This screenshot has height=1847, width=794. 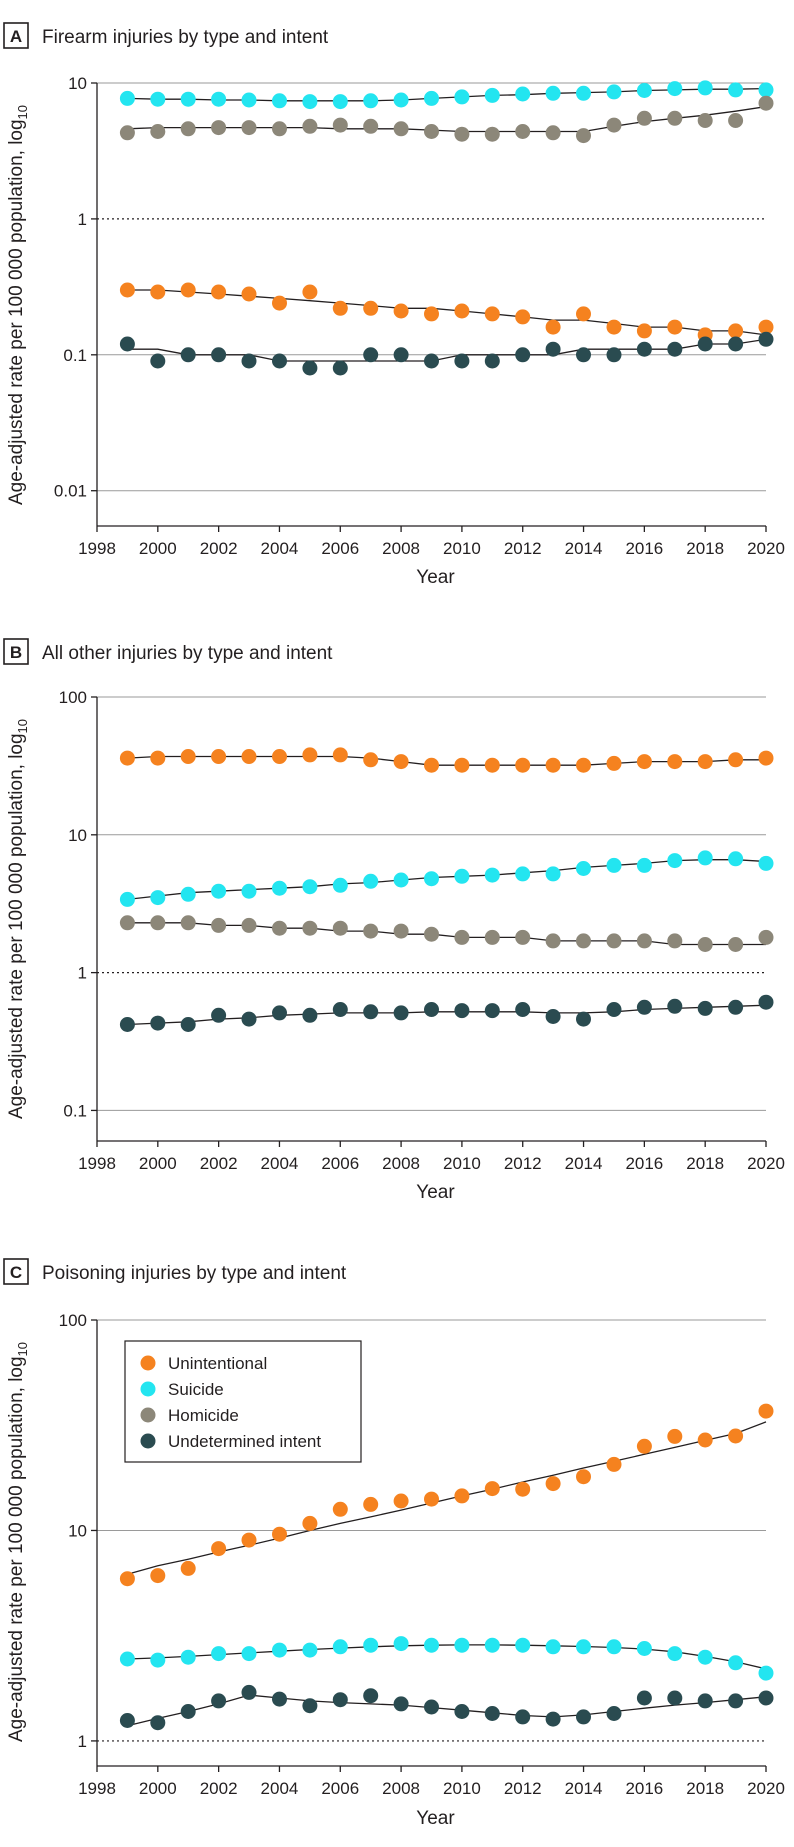 What do you see at coordinates (462, 1163) in the screenshot?
I see `x-tick-label: 2010` at bounding box center [462, 1163].